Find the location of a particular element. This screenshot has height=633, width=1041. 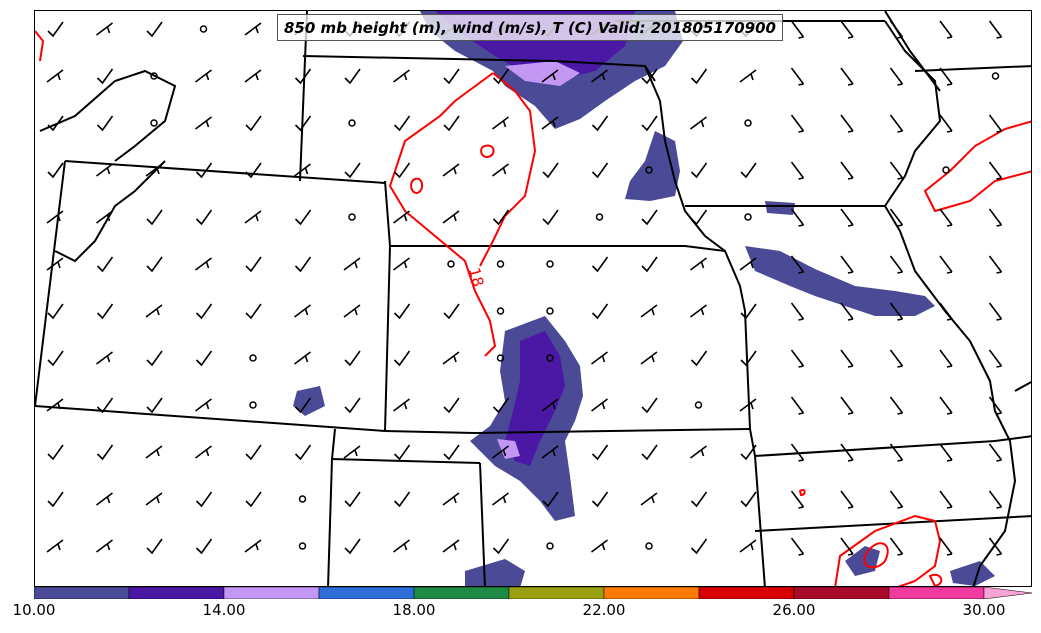

border-nw-lakes is located at coordinates (110, 211).